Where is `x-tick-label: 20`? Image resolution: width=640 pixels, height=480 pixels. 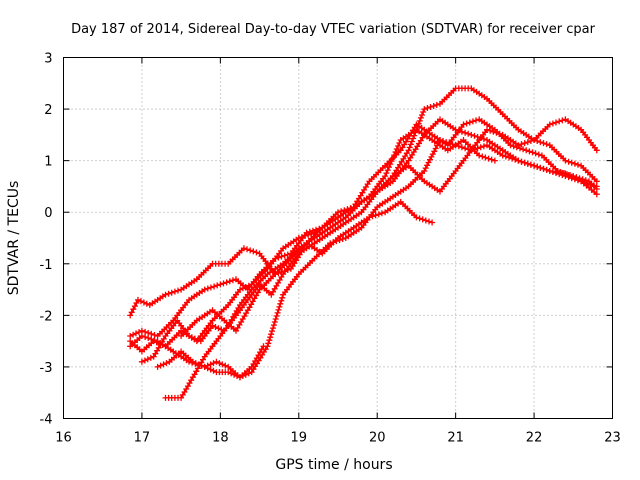
x-tick-label: 20 is located at coordinates (377, 438).